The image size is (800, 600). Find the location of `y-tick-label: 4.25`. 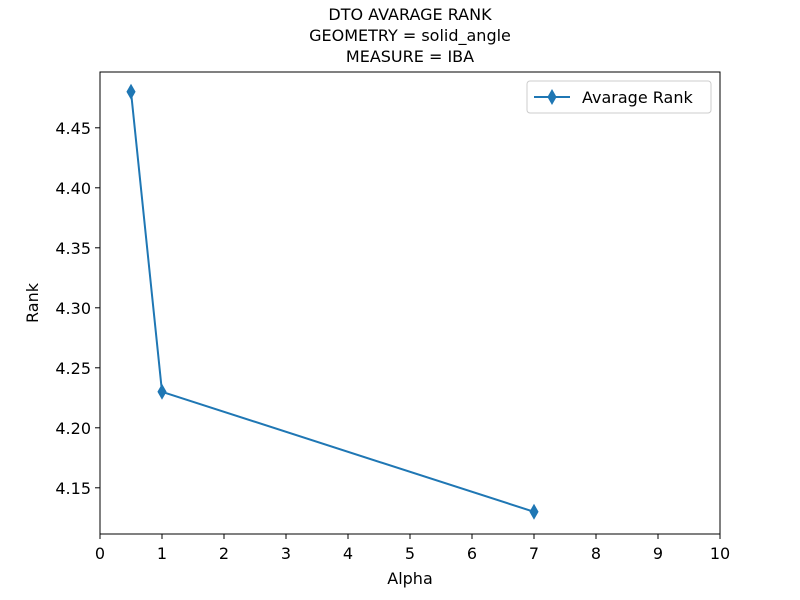

y-tick-label: 4.25 is located at coordinates (73, 368).